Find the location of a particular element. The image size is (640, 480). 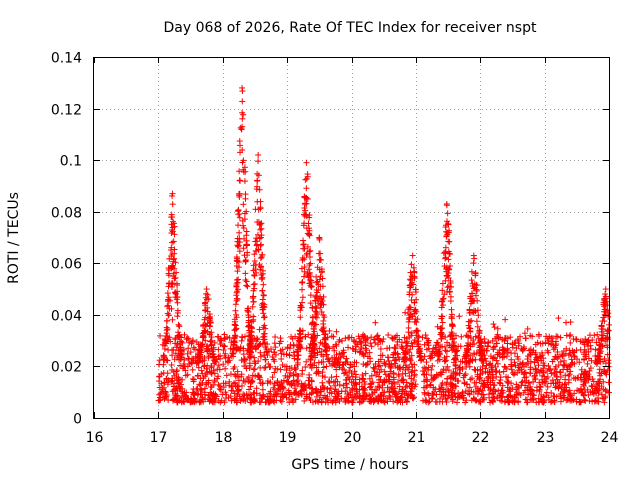

x-tick-label: 23 is located at coordinates (546, 438).